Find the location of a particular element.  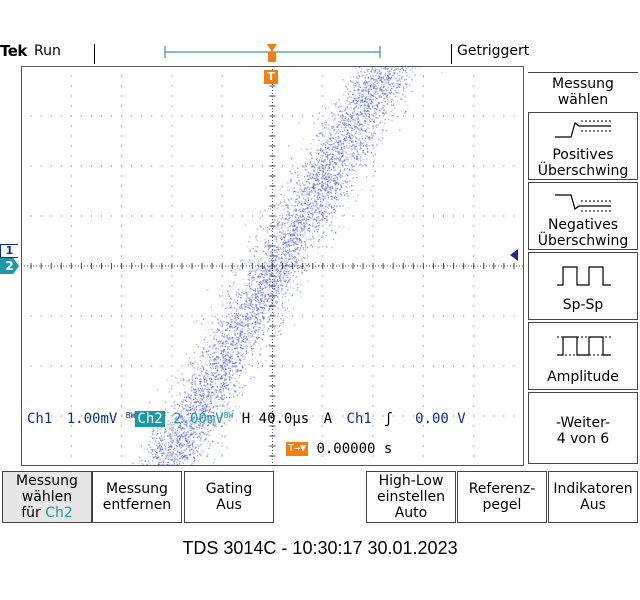

brand-logo: Tek is located at coordinates (13, 51).